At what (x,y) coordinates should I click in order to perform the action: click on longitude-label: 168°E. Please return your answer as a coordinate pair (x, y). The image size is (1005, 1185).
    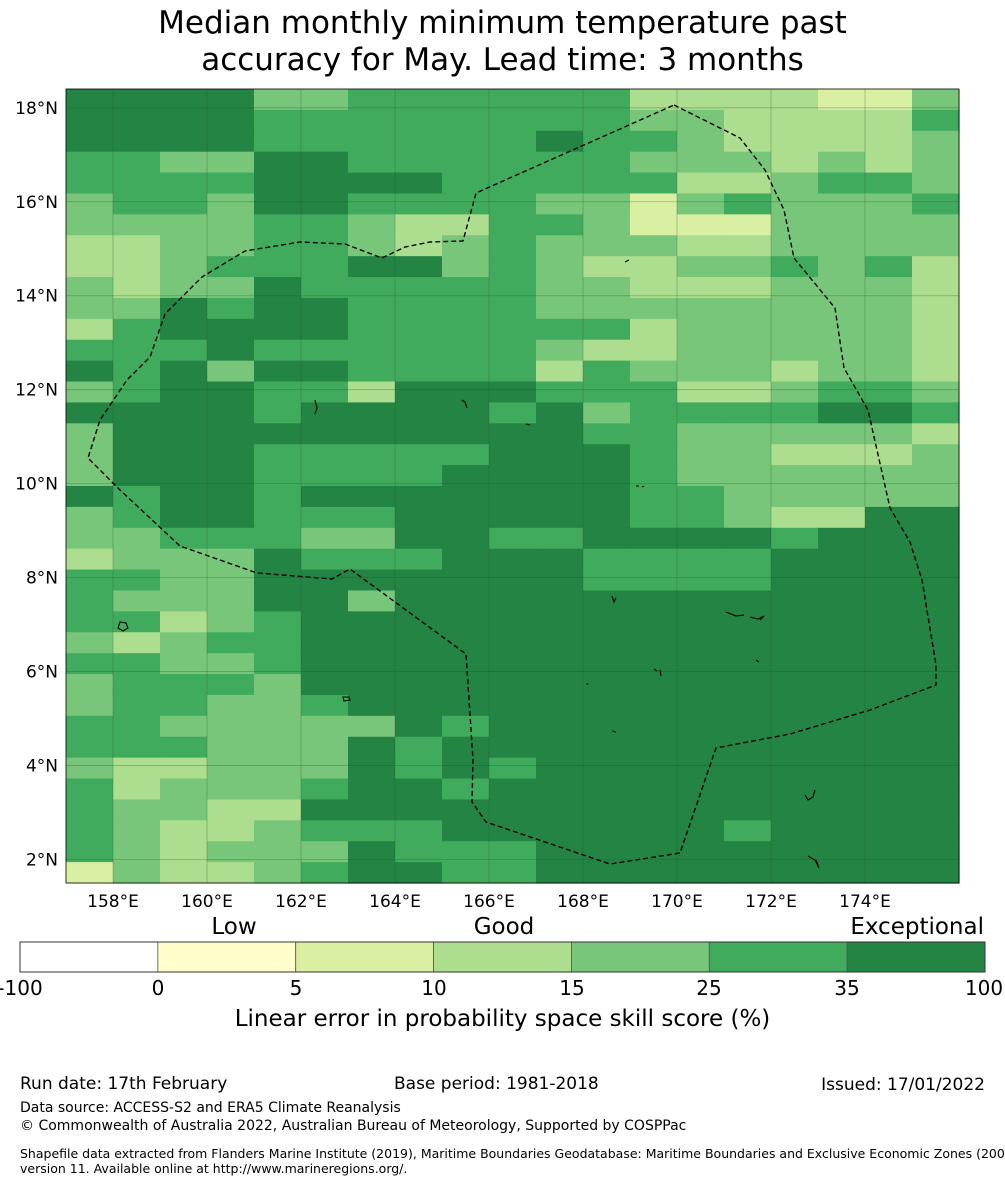
    Looking at the image, I should click on (583, 902).